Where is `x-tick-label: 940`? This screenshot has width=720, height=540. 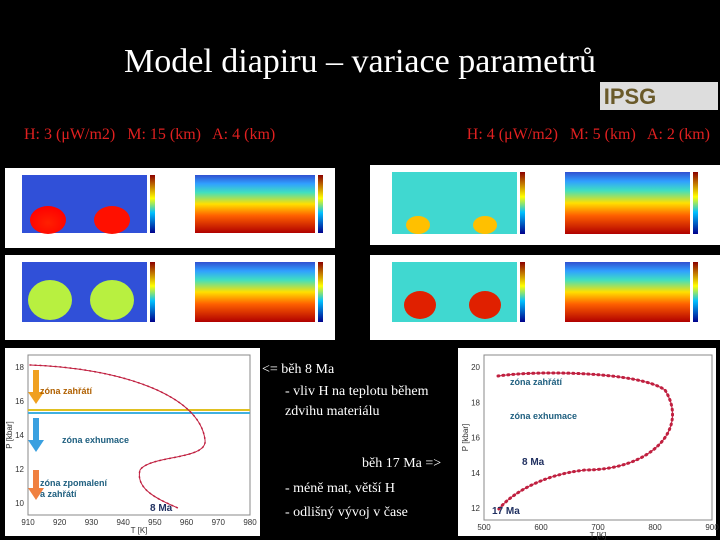 x-tick-label: 940 is located at coordinates (123, 522).